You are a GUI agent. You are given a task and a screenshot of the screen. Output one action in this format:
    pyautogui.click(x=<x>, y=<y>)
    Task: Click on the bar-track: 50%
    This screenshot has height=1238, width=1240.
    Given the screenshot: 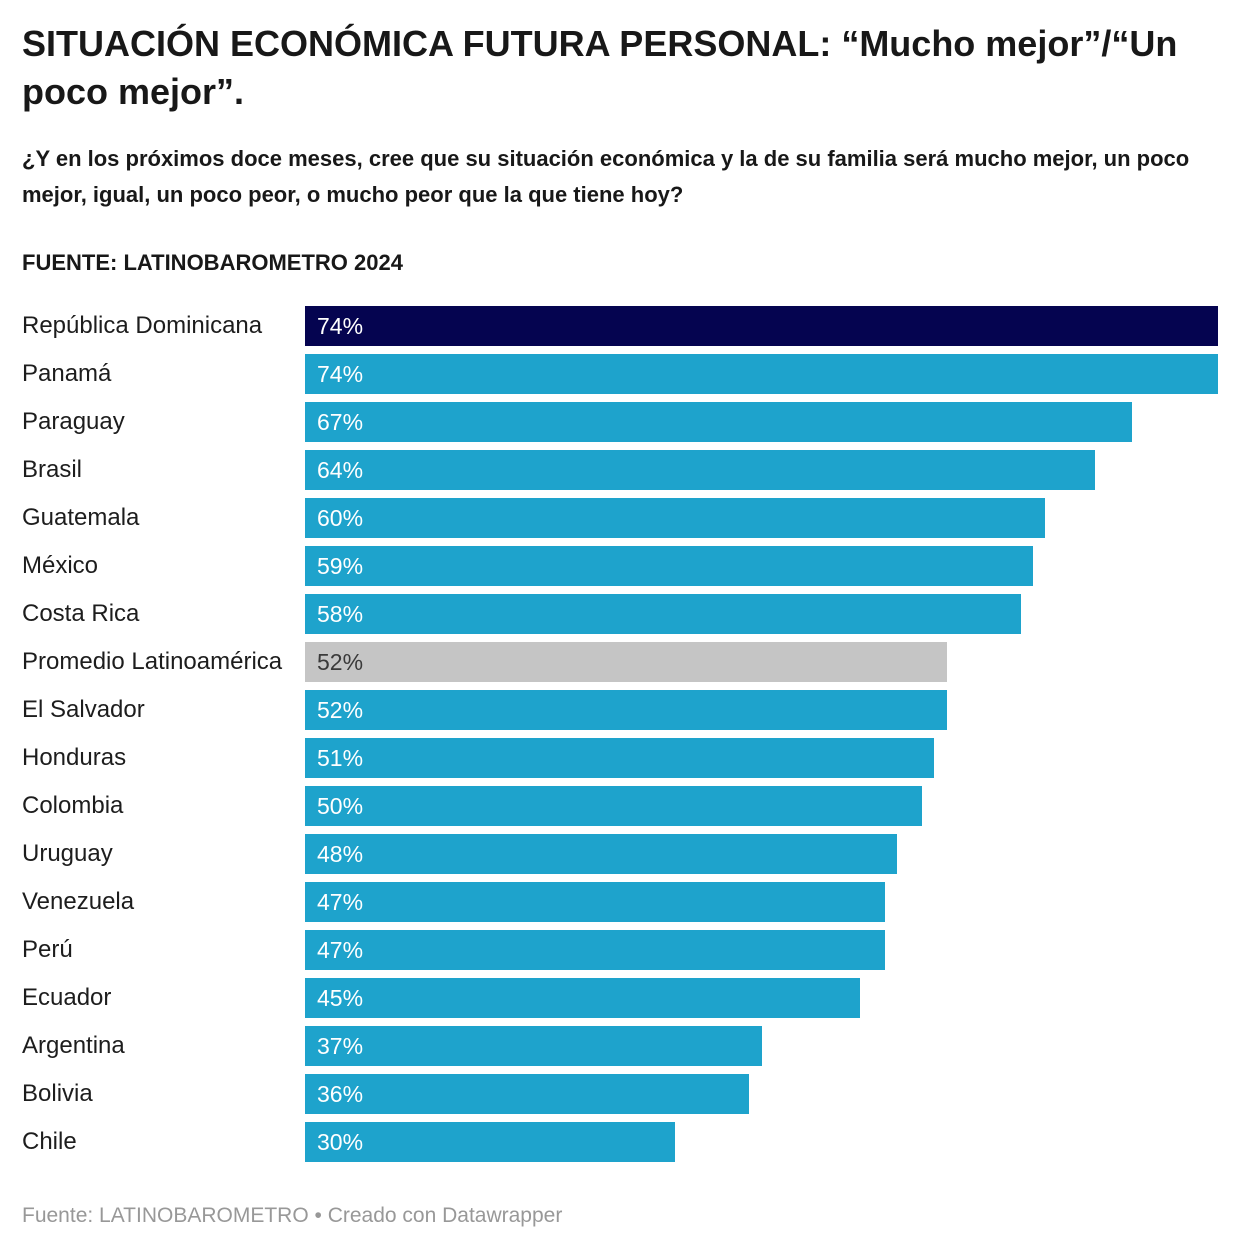 What is the action you would take?
    pyautogui.click(x=761, y=806)
    